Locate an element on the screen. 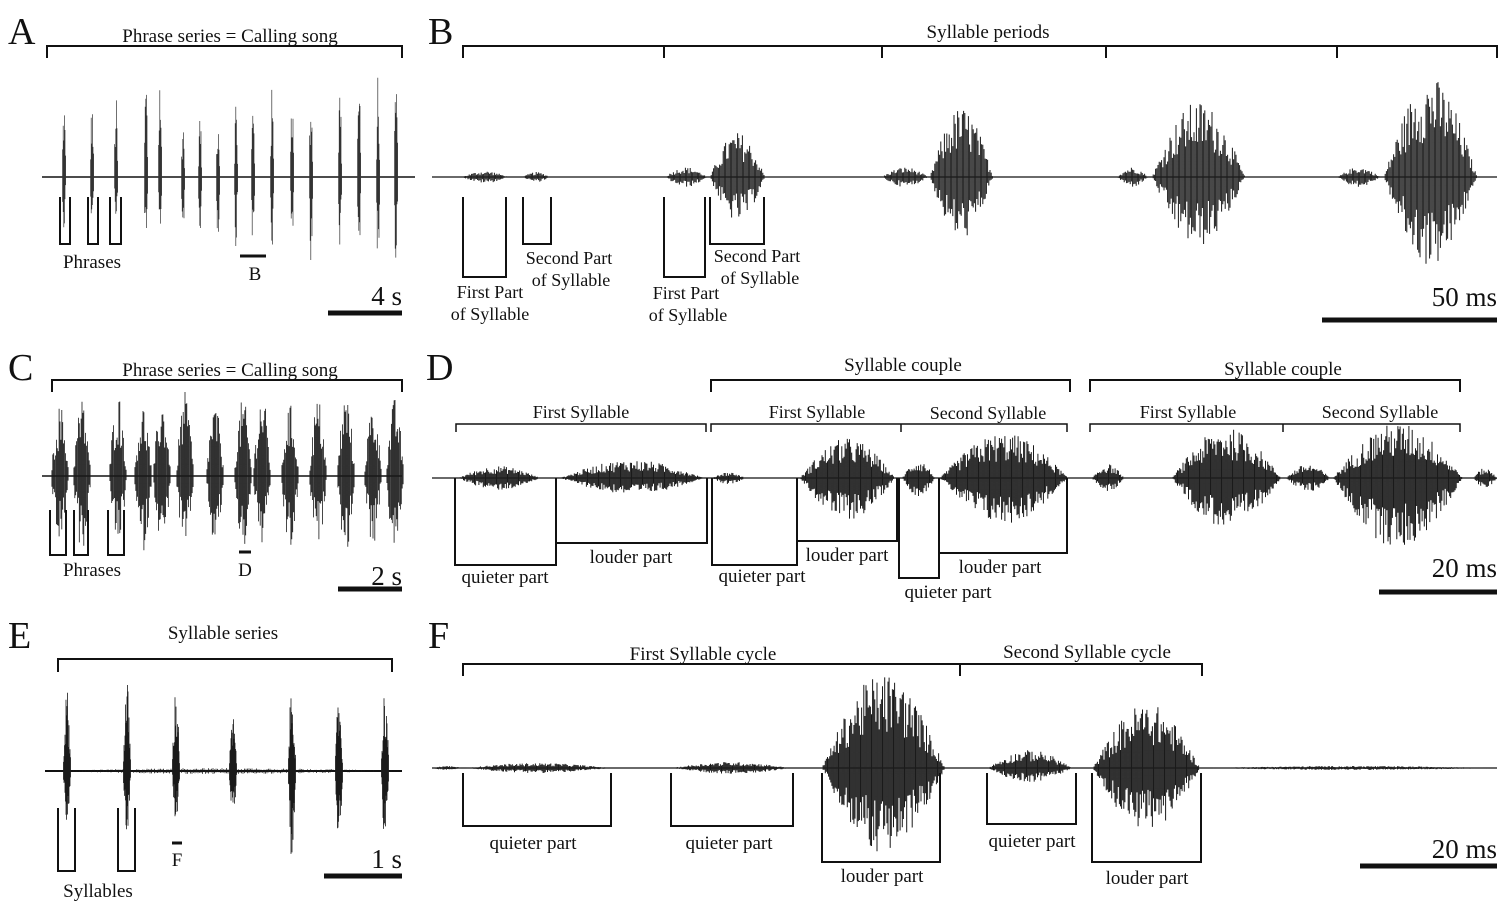 Image resolution: width=1512 pixels, height=917 pixels. panel-a-top-bracket is located at coordinates (224, 51).